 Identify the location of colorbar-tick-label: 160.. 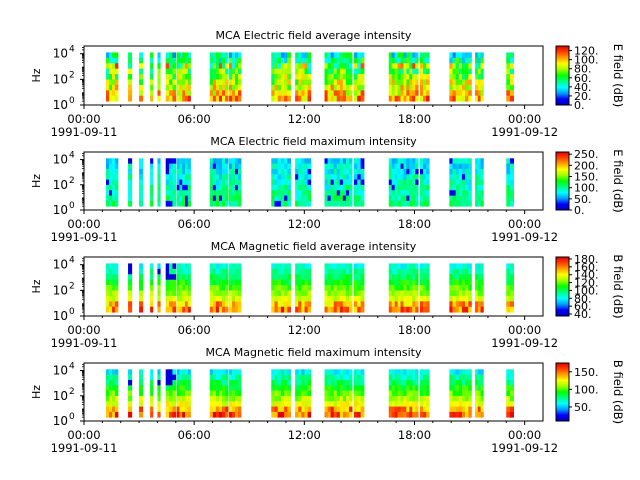
(586, 267).